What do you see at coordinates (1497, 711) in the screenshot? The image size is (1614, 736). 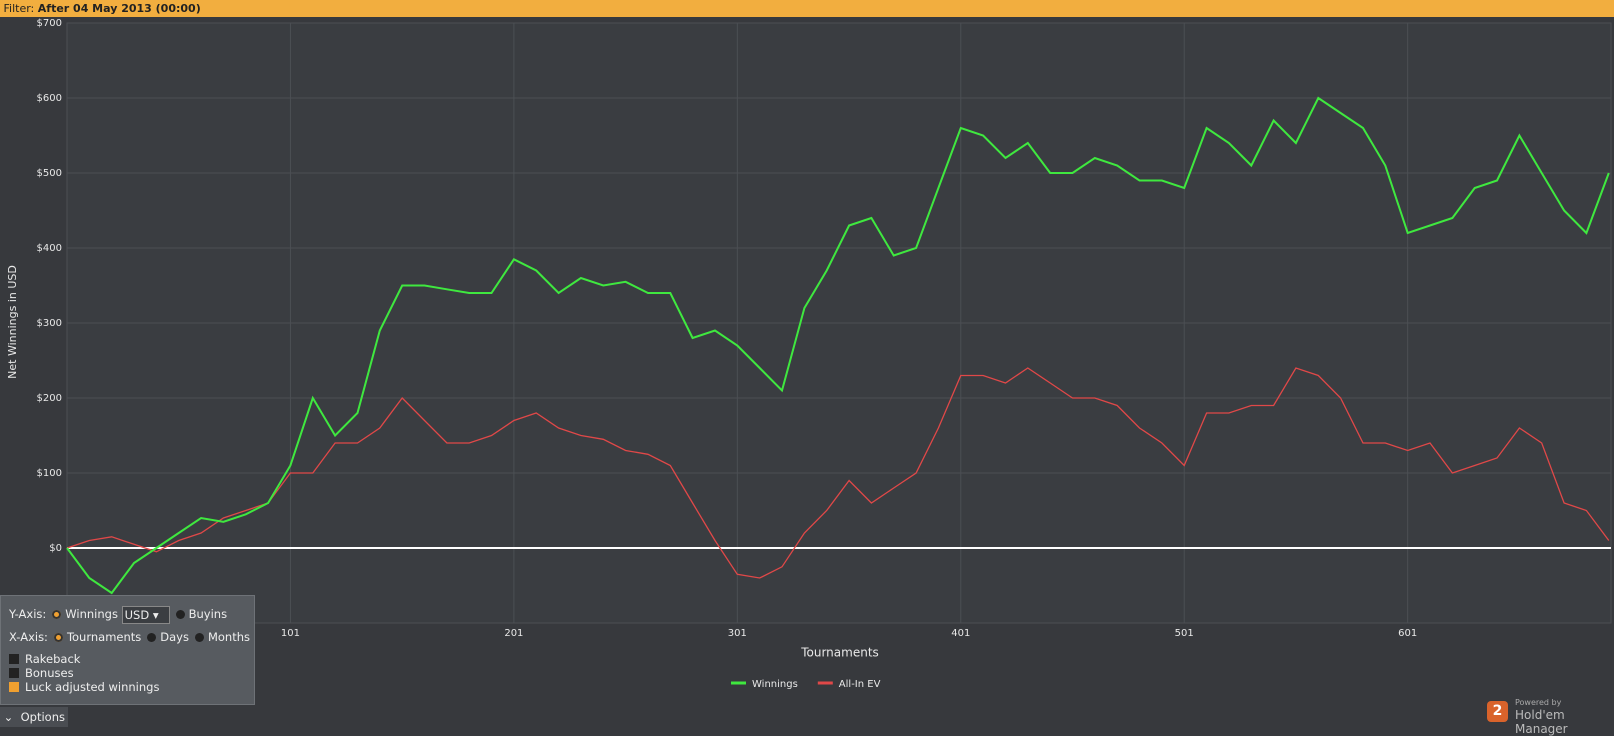 I see `badge: 2` at bounding box center [1497, 711].